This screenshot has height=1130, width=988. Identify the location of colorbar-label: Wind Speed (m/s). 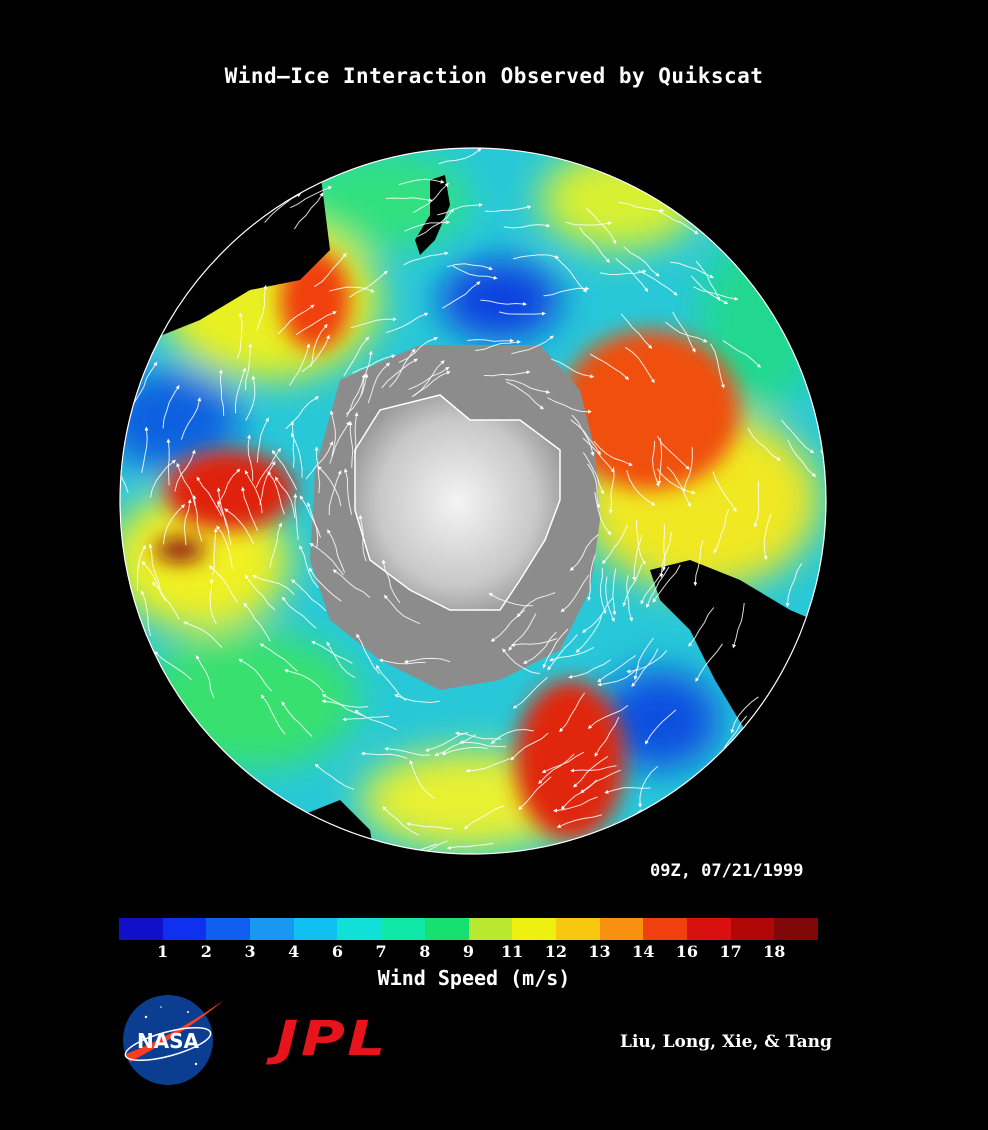
(474, 978).